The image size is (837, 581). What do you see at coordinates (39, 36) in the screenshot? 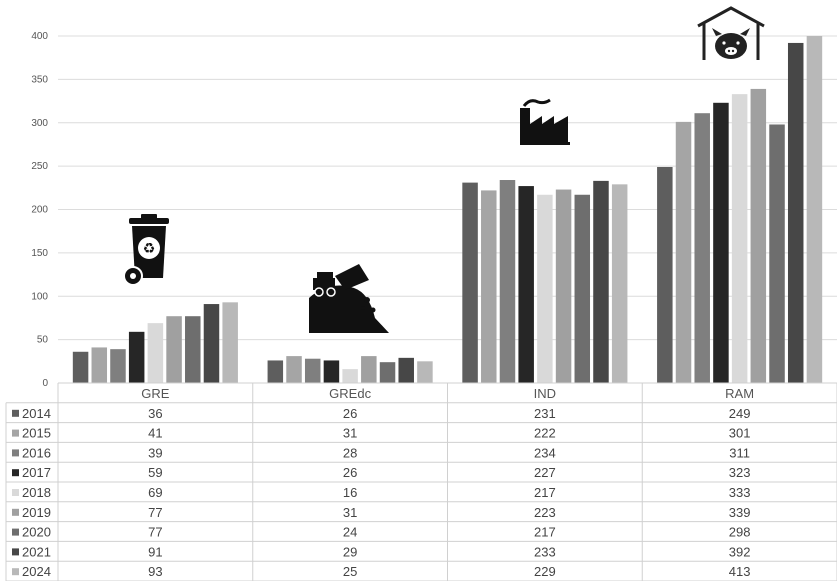
I see `y-tick-label: 400` at bounding box center [39, 36].